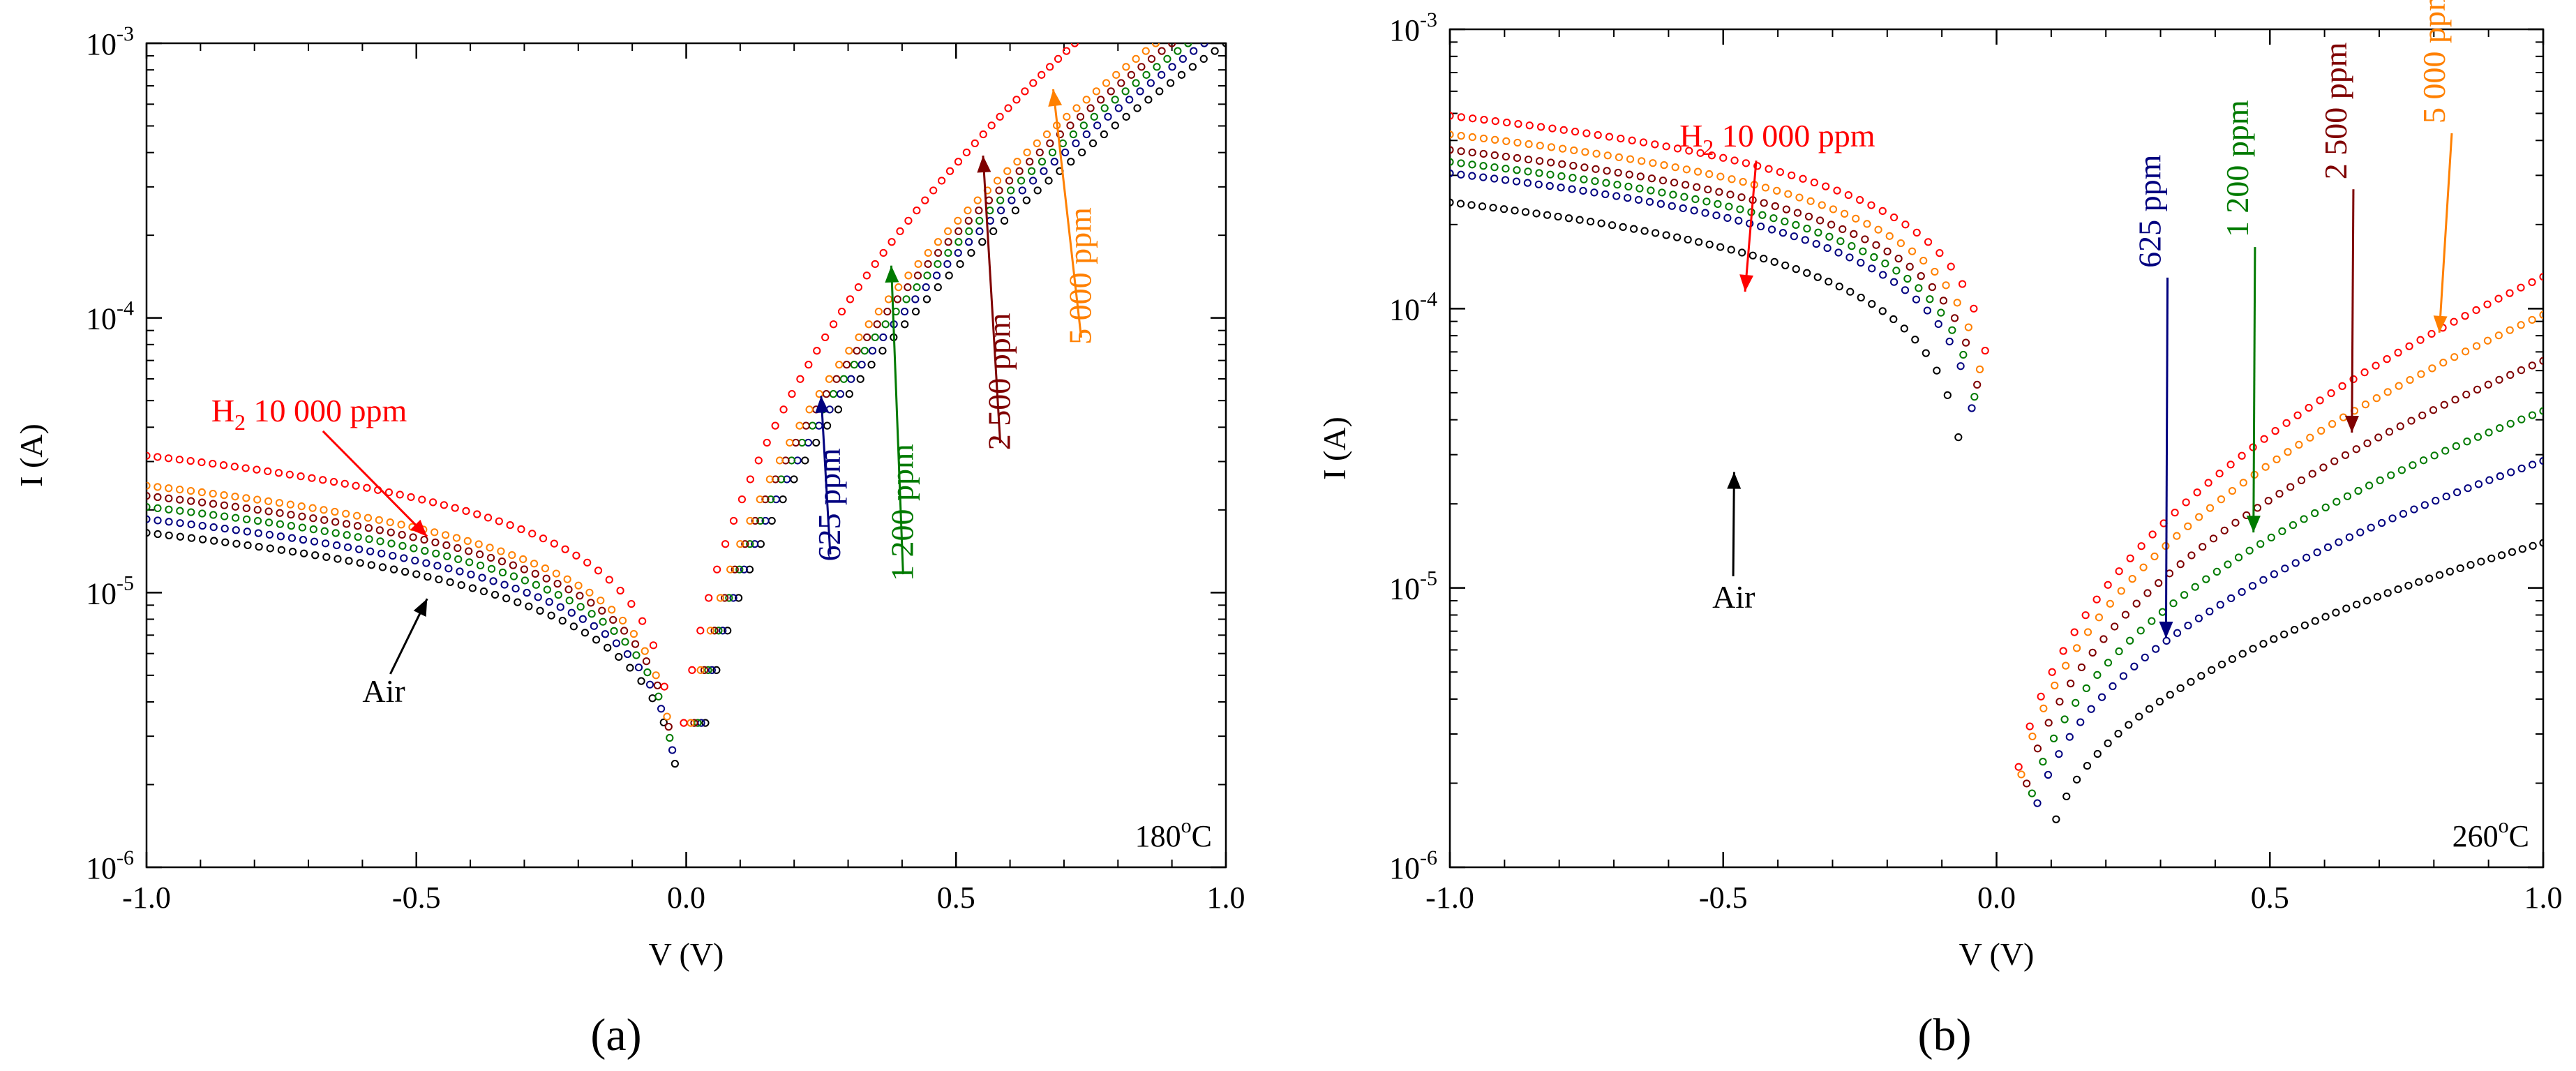  What do you see at coordinates (2434, 166) in the screenshot?
I see `panel-b-annotation-5-000-ppm: 5 000 ppm` at bounding box center [2434, 166].